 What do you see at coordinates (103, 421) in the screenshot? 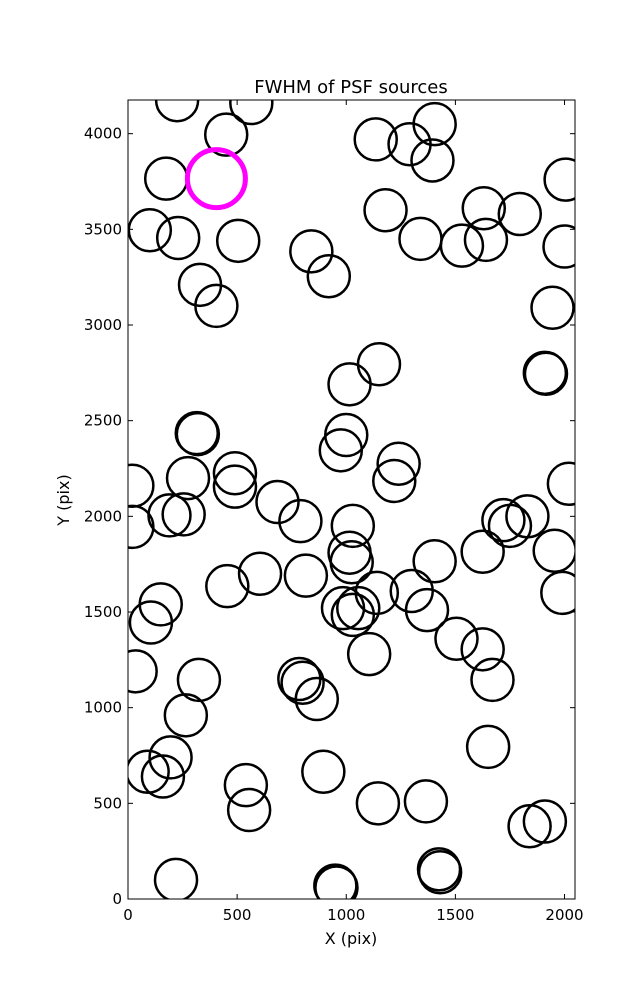
I see `y-tick-label: 2500` at bounding box center [103, 421].